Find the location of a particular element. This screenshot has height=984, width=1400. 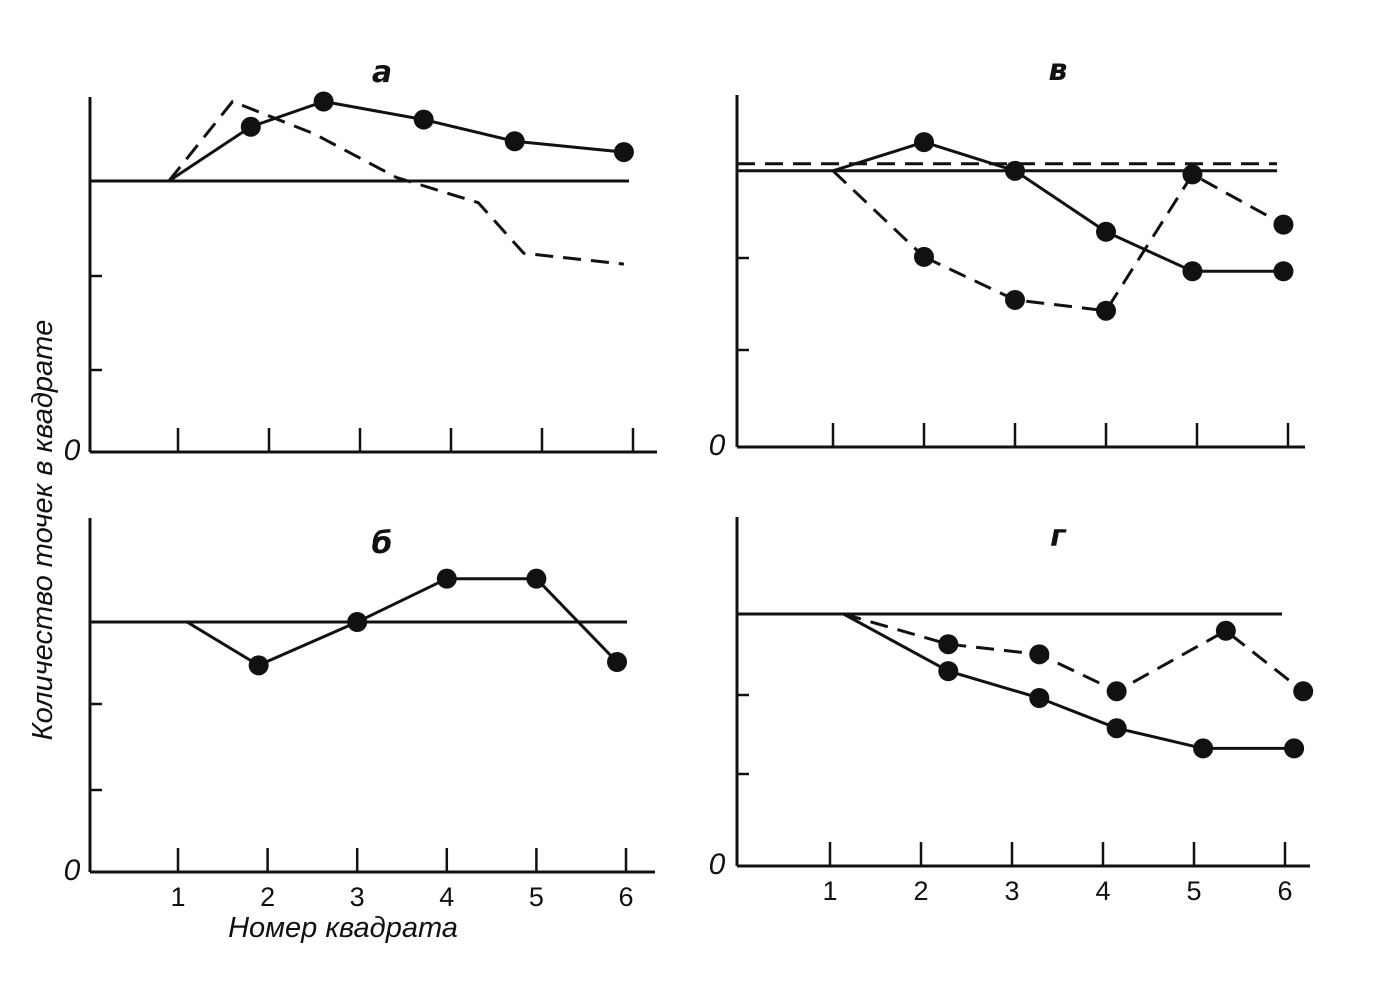

x-axis-title: Номер квадрата is located at coordinates (343, 928).